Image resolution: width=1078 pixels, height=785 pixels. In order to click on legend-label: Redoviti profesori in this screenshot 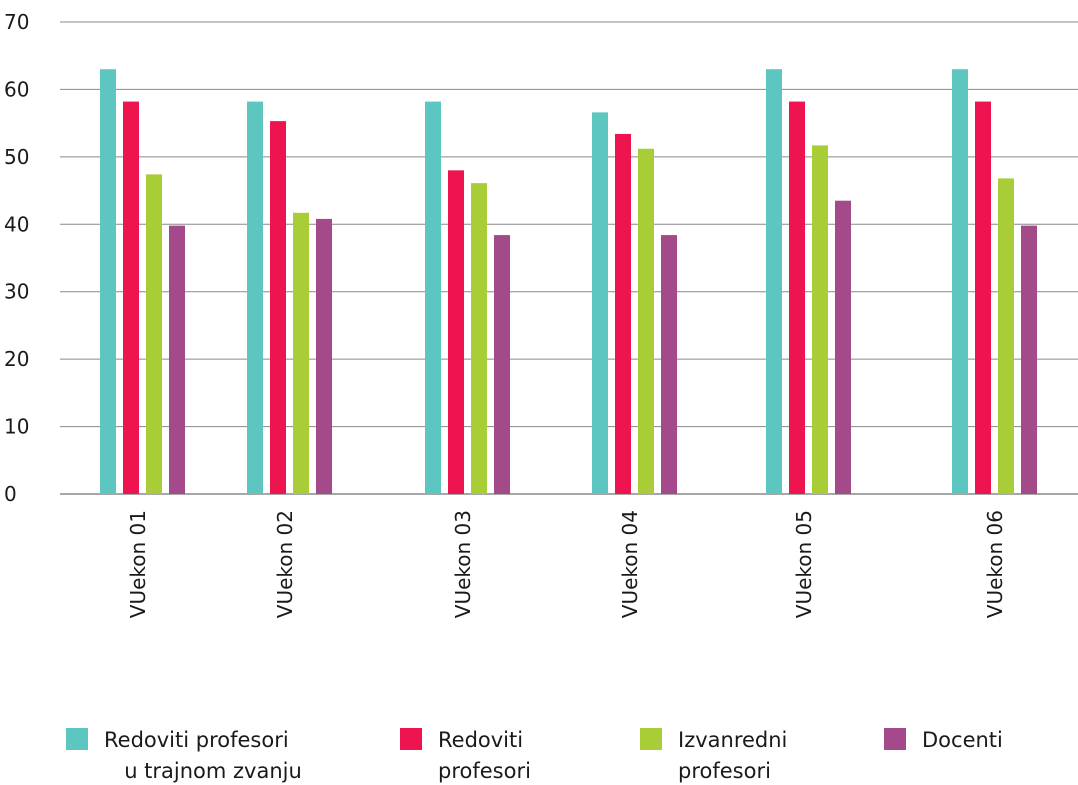, I will do `click(196, 740)`.